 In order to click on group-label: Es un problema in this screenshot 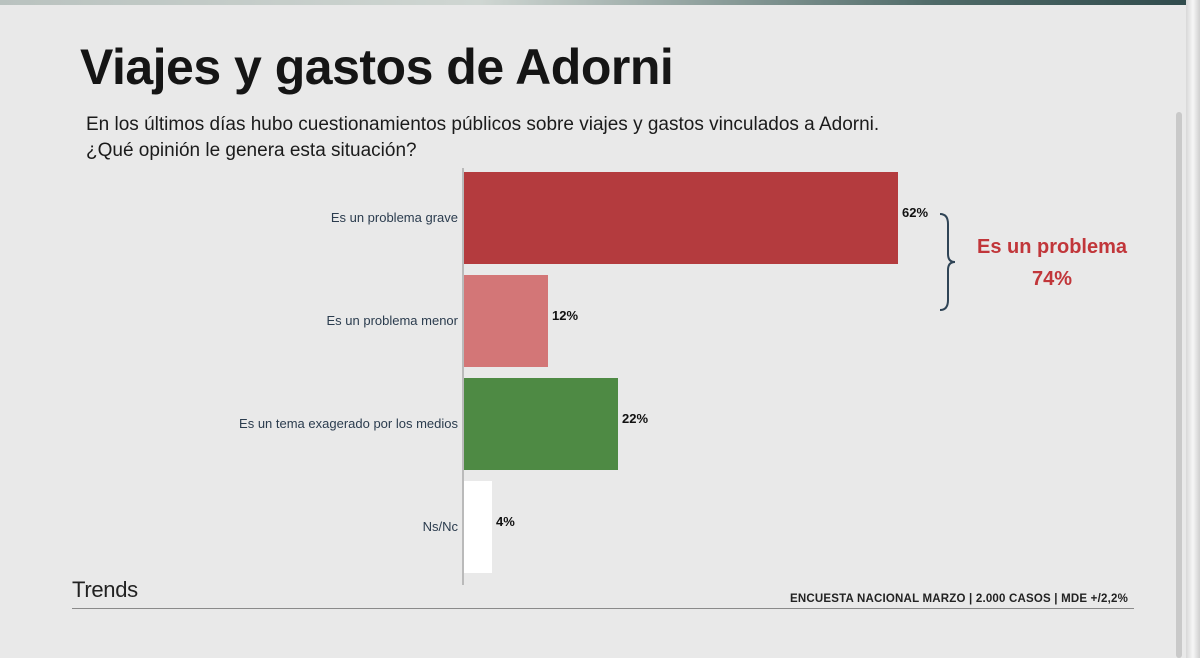, I will do `click(1052, 247)`.